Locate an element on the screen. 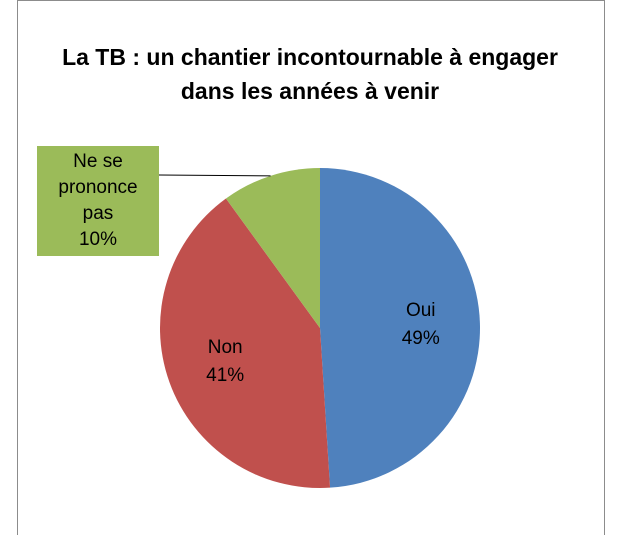 Image resolution: width=621 pixels, height=535 pixels. data-label-callout: Ne se prononce pas 10% is located at coordinates (98, 201).